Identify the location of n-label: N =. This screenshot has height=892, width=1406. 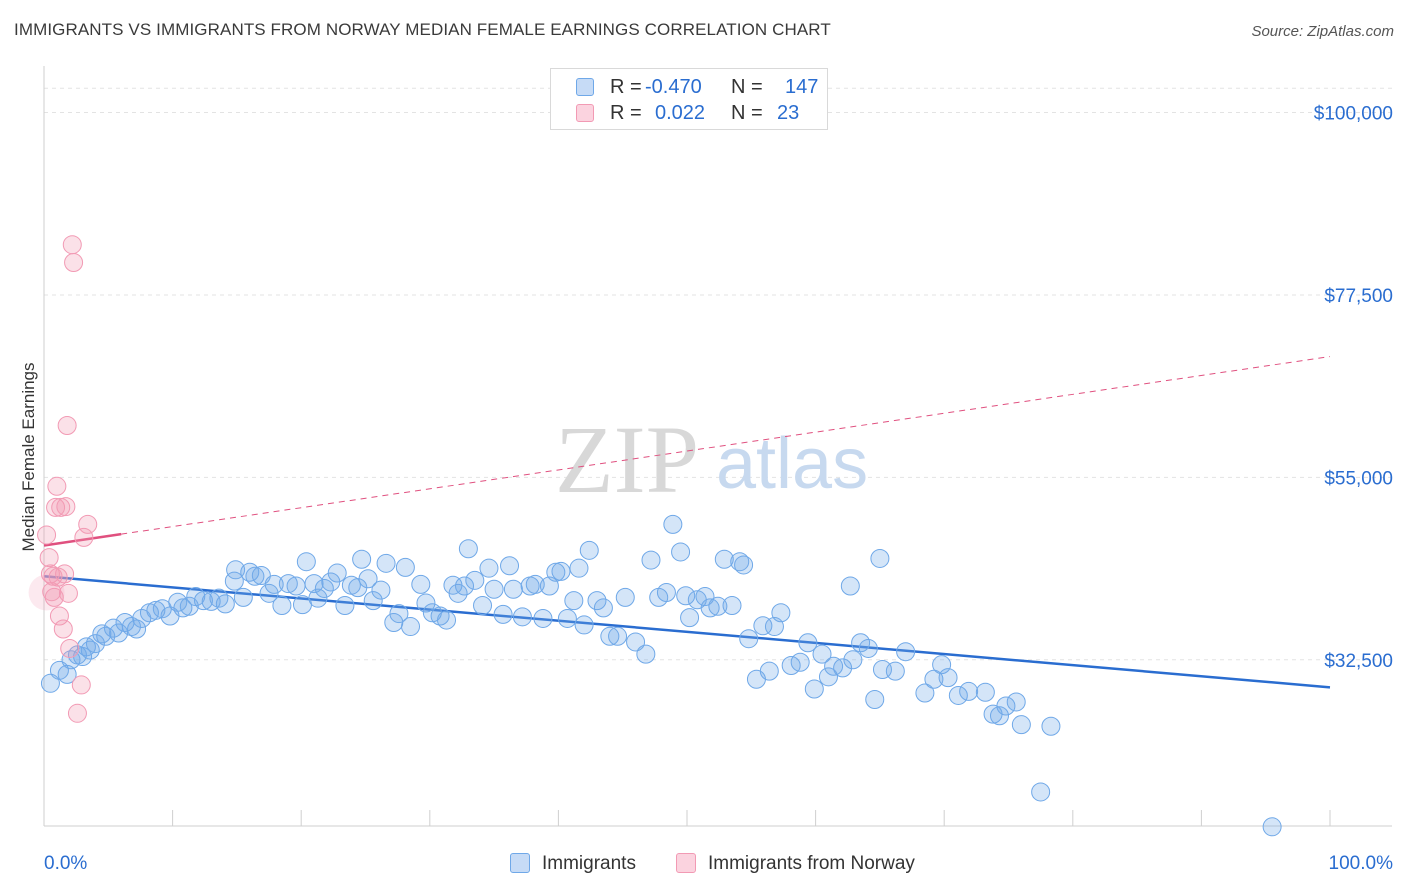
(747, 113).